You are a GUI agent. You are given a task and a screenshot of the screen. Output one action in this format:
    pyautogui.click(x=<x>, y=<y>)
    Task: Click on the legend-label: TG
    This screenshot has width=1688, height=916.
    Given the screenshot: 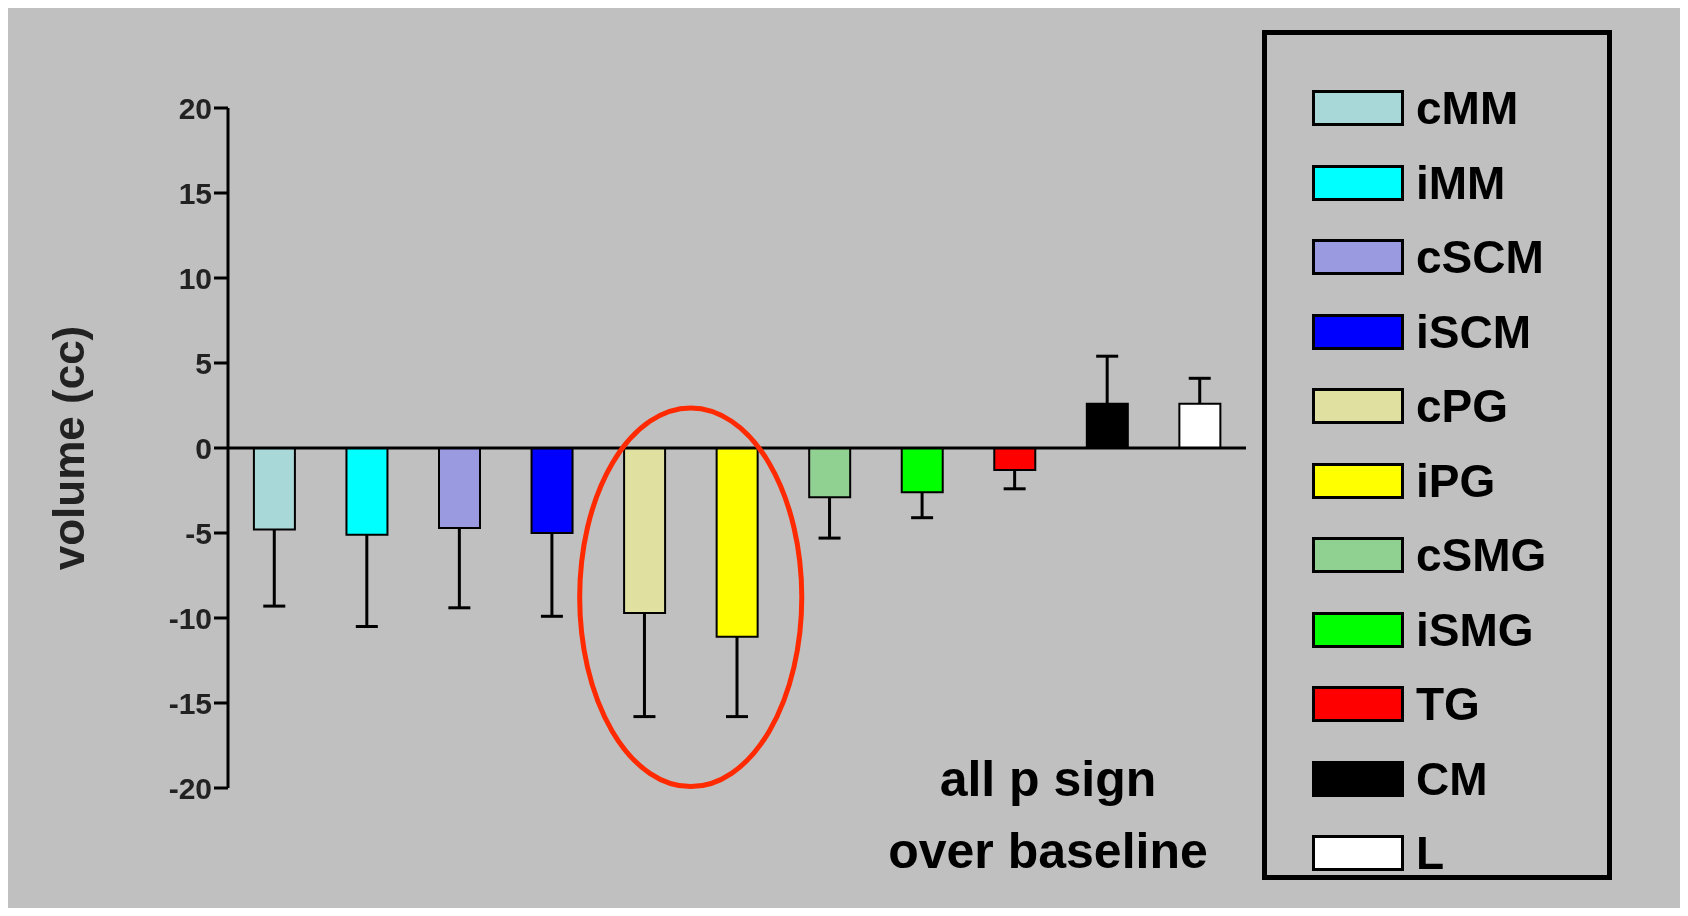 What is the action you would take?
    pyautogui.click(x=1448, y=704)
    